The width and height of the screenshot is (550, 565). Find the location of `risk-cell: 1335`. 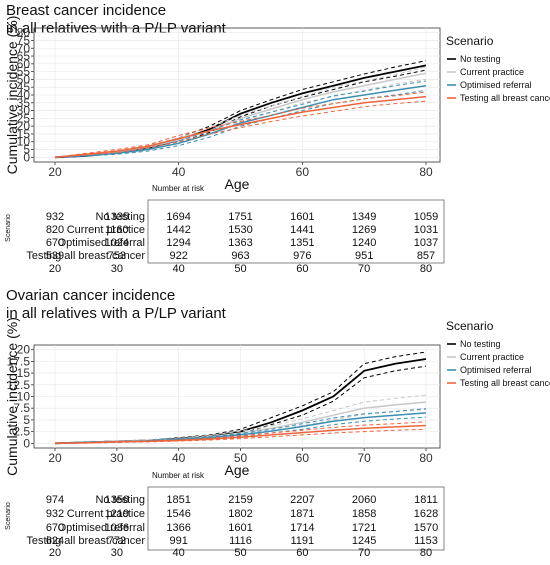

risk-cell: 1335 is located at coordinates (117, 217).